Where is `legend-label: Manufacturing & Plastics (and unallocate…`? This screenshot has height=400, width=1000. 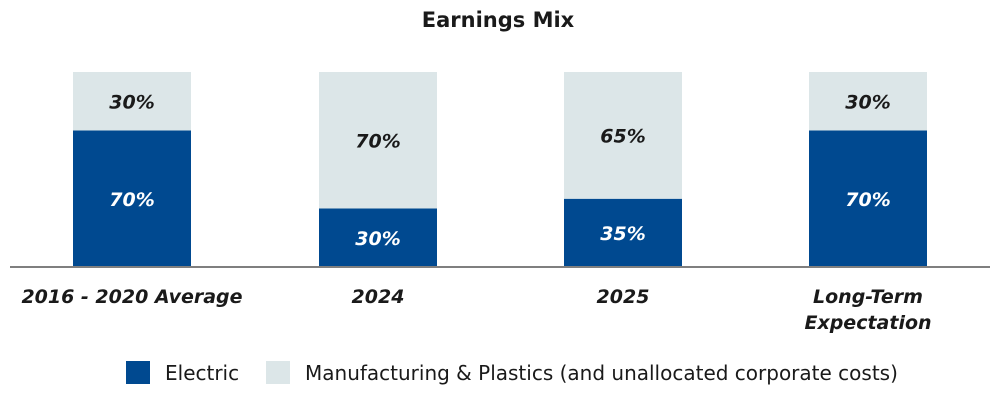
legend-label: Manufacturing & Plastics (and unallocate… is located at coordinates (601, 373).